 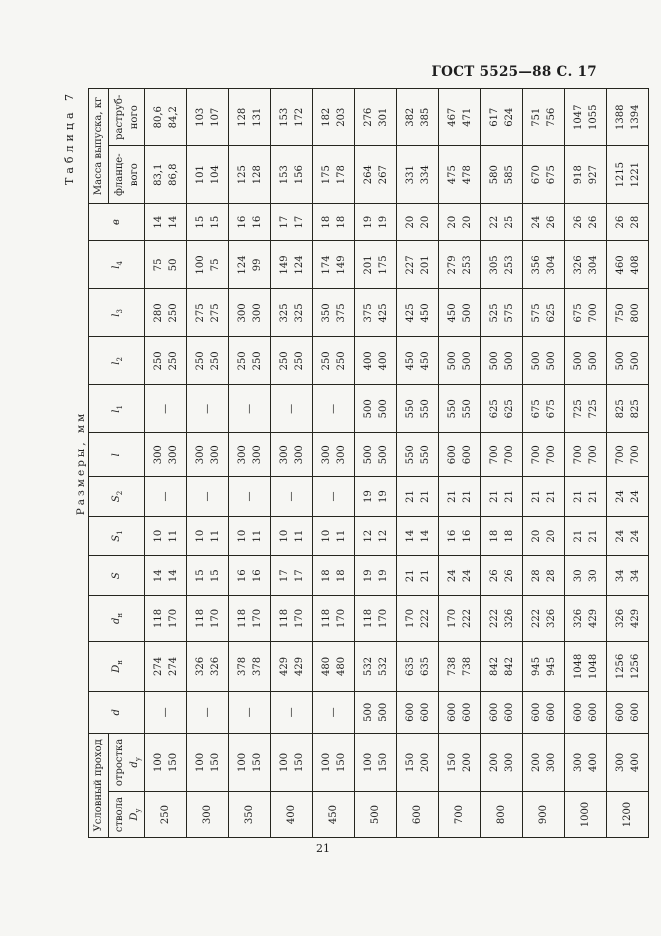 What do you see at coordinates (207, 814) in the screenshot?
I see `table-cell-dy: 300` at bounding box center [207, 814].